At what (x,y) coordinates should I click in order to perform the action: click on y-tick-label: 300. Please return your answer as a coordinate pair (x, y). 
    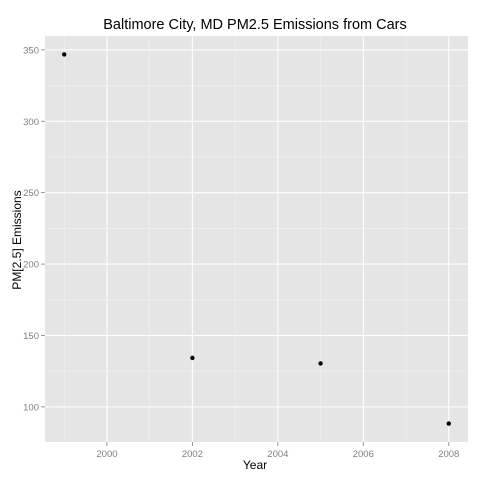
    Looking at the image, I should click on (31, 122).